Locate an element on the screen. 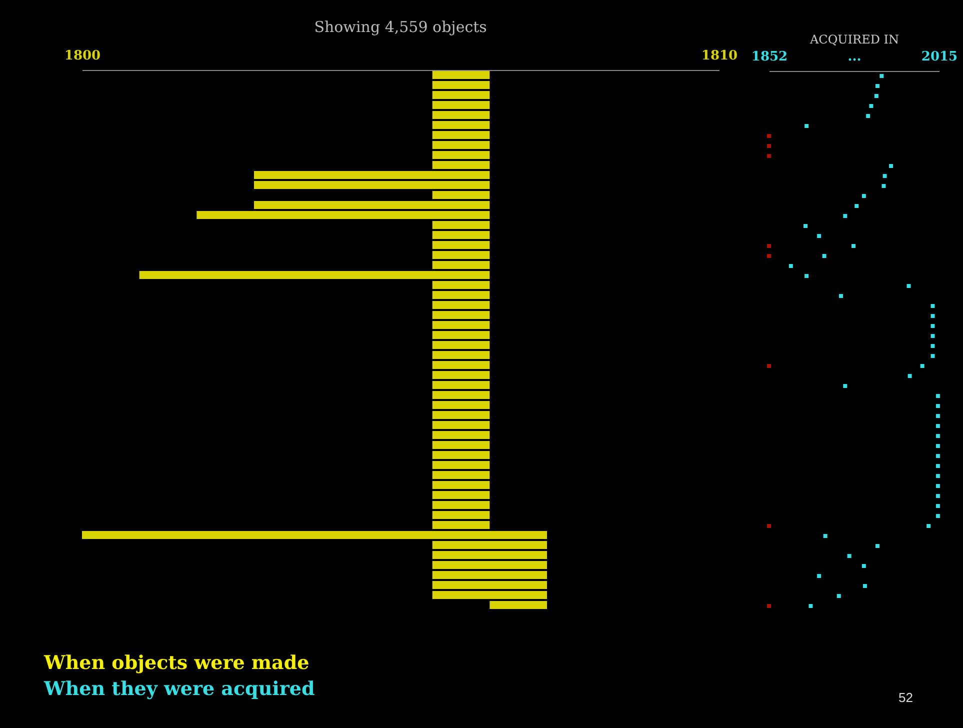 This screenshot has width=963, height=728. text: When objects were made is located at coordinates (177, 663).